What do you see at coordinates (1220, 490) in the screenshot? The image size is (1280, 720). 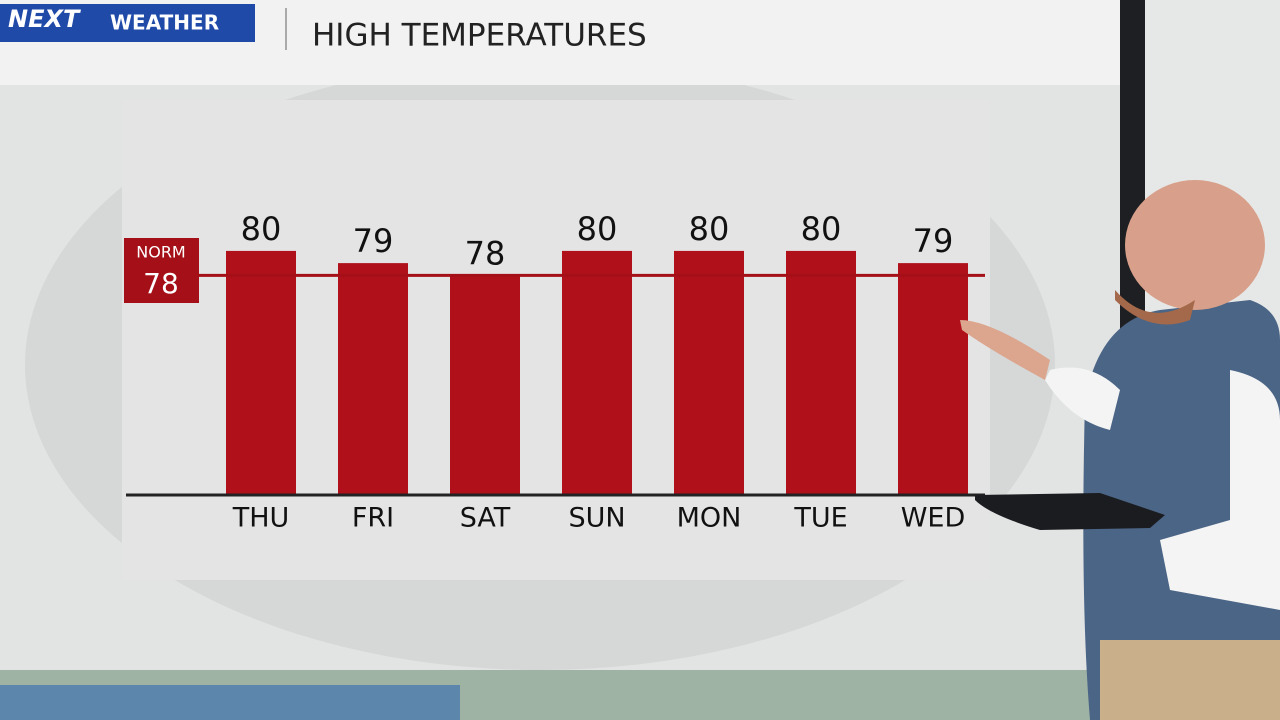 I see `presenter-arm` at bounding box center [1220, 490].